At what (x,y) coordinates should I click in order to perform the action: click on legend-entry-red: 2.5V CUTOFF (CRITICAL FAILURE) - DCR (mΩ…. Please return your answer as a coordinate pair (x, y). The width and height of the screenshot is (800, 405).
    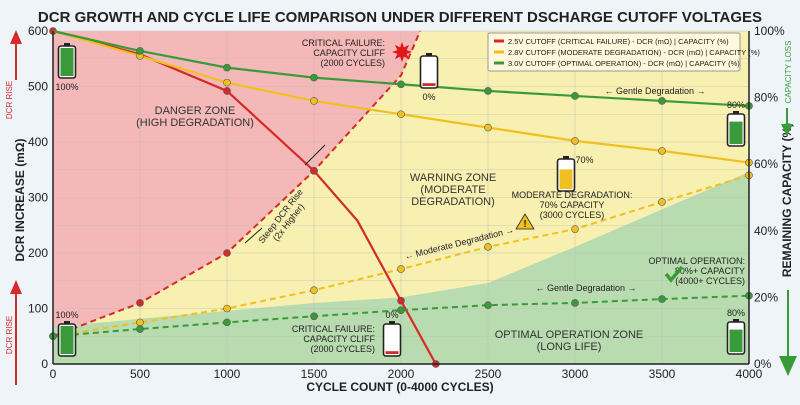
    Looking at the image, I should click on (618, 41).